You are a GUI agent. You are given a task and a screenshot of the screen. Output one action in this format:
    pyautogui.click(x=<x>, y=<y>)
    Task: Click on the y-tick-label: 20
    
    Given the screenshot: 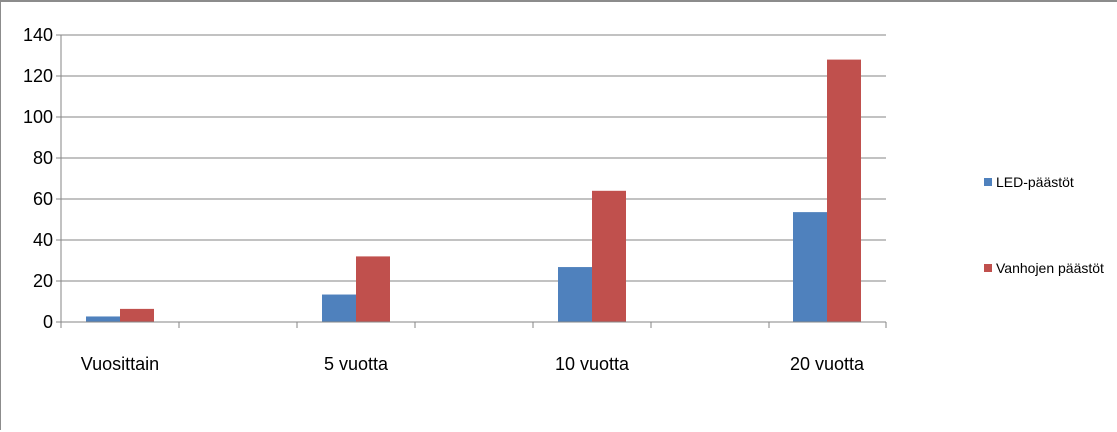 What is the action you would take?
    pyautogui.click(x=43, y=281)
    